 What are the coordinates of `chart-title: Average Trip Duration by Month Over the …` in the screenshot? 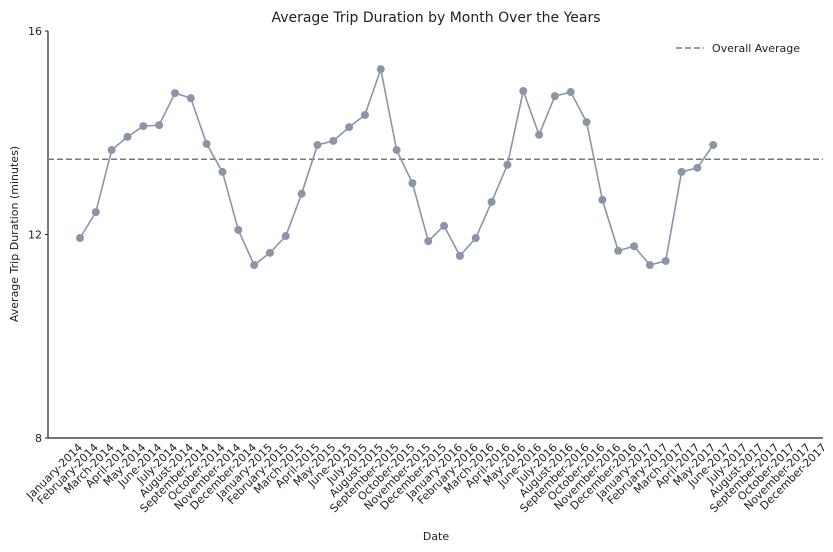 It's located at (435, 18).